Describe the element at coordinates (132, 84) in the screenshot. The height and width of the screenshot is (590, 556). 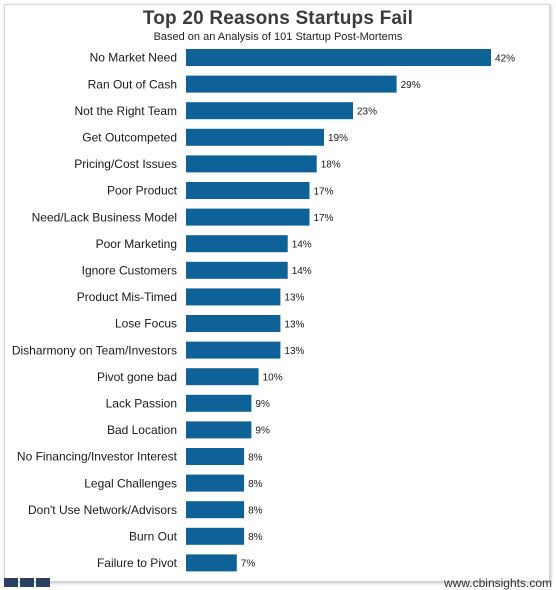
I see `category-label-1: Ran Out of Cash` at that location.